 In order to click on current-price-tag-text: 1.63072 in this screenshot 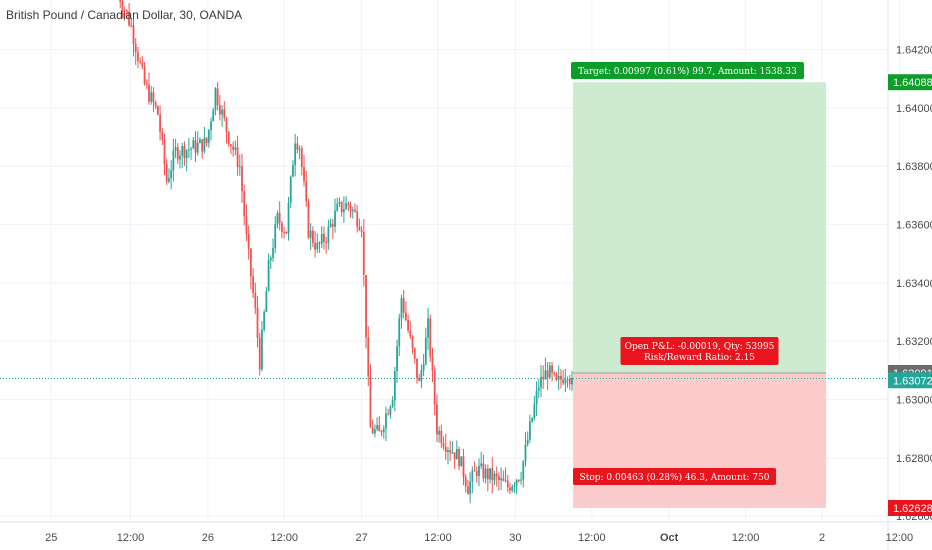, I will do `click(912, 381)`.